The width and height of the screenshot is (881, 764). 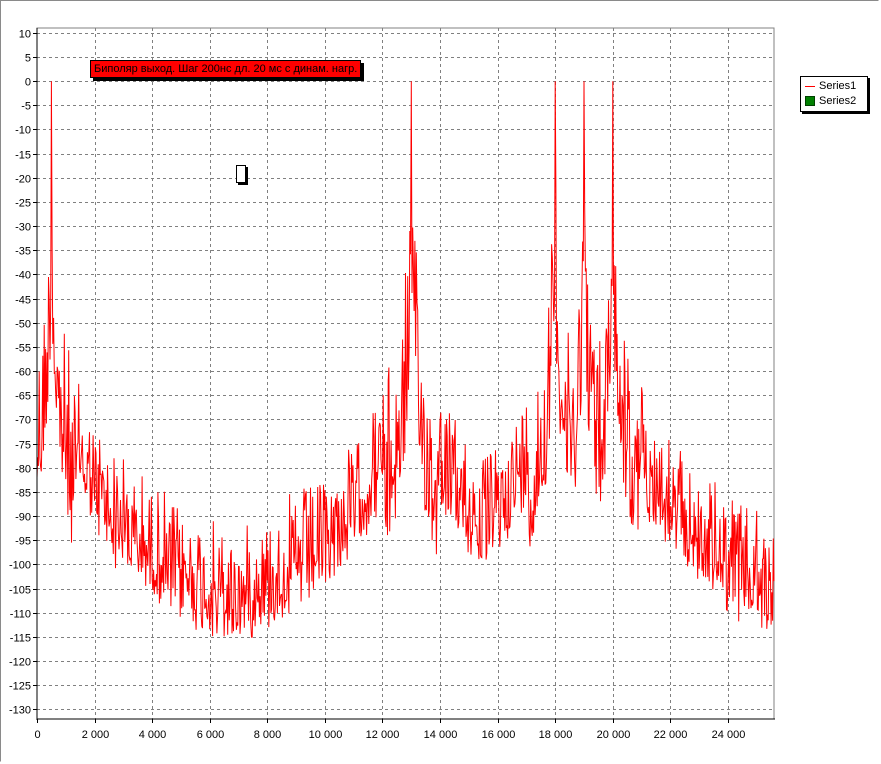 What do you see at coordinates (614, 735) in the screenshot?
I see `x-tick-label: 20 000` at bounding box center [614, 735].